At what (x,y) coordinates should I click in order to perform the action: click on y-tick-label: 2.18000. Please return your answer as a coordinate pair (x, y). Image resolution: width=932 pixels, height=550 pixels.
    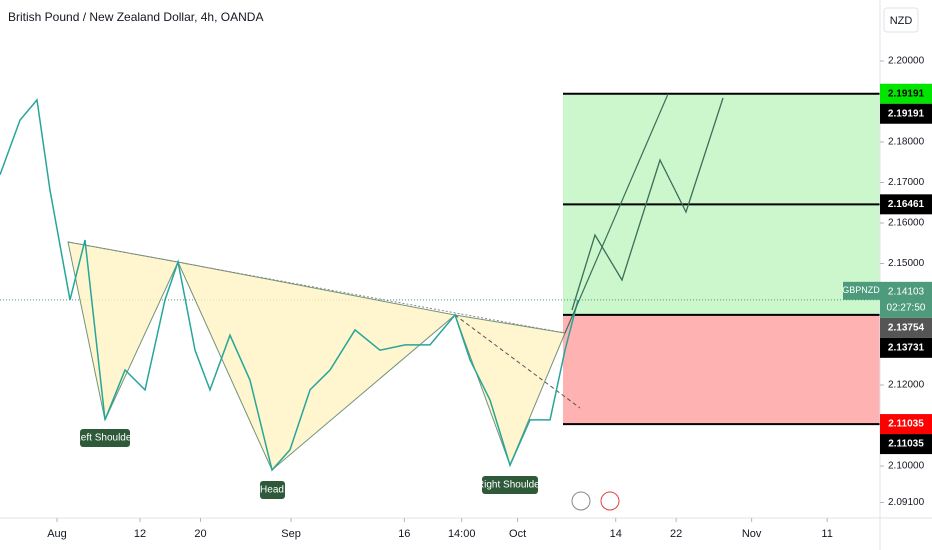
    Looking at the image, I should click on (906, 142).